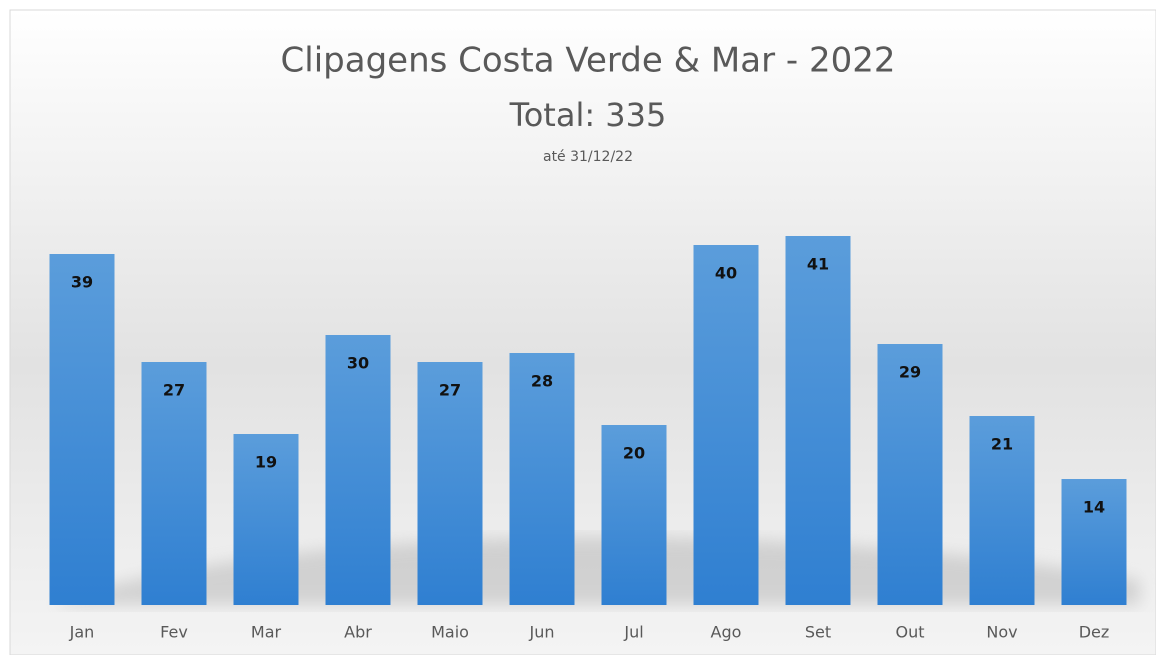 The image size is (1156, 655). Describe the element at coordinates (542, 632) in the screenshot. I see `x-tick-label: Jun` at that location.